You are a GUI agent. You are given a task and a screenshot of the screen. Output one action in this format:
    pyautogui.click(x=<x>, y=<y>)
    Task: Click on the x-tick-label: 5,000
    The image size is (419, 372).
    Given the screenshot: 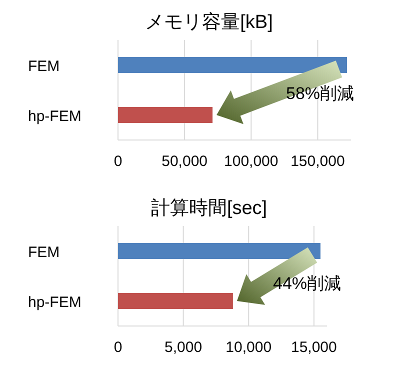 What is the action you would take?
    pyautogui.click(x=183, y=347)
    